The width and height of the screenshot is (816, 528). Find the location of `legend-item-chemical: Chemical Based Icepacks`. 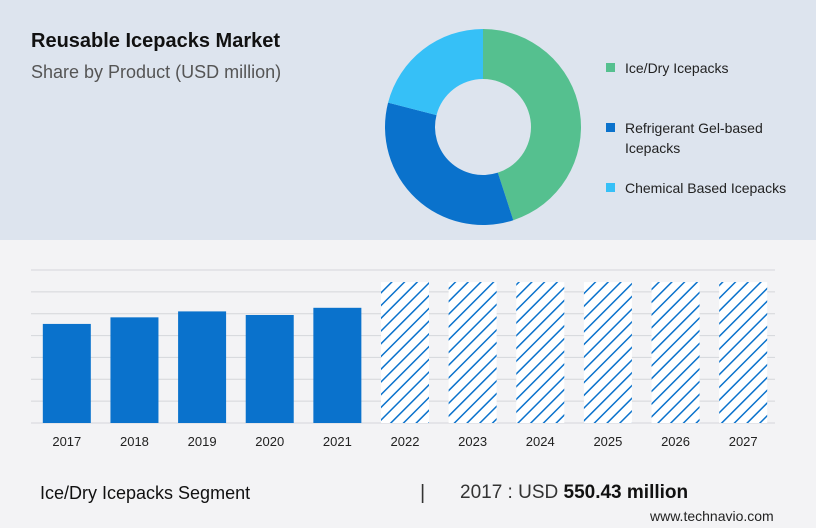

legend-item-chemical: Chemical Based Icepacks is located at coordinates (703, 188).